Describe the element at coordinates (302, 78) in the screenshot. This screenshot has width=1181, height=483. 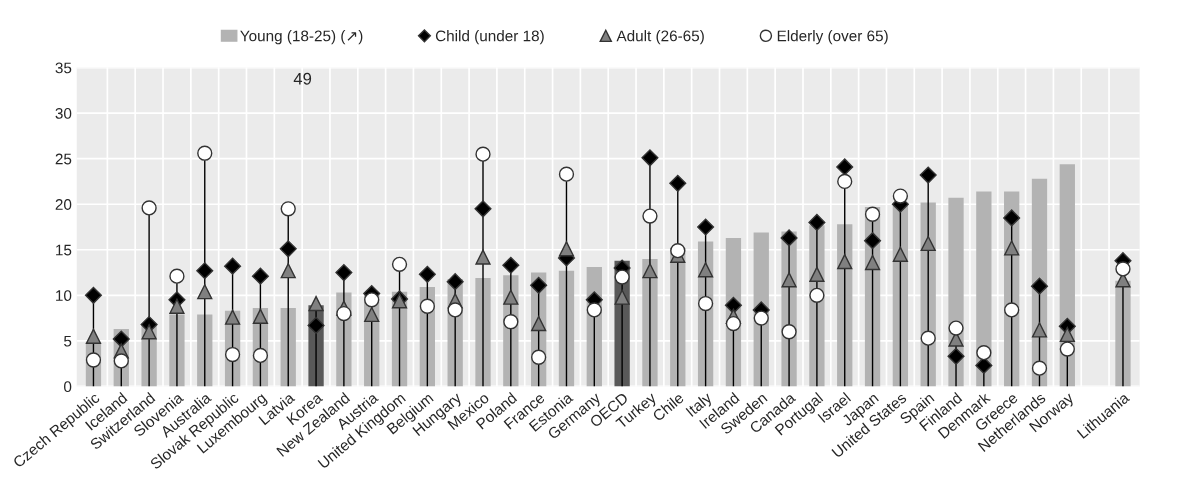
I see `annotation: 49` at that location.